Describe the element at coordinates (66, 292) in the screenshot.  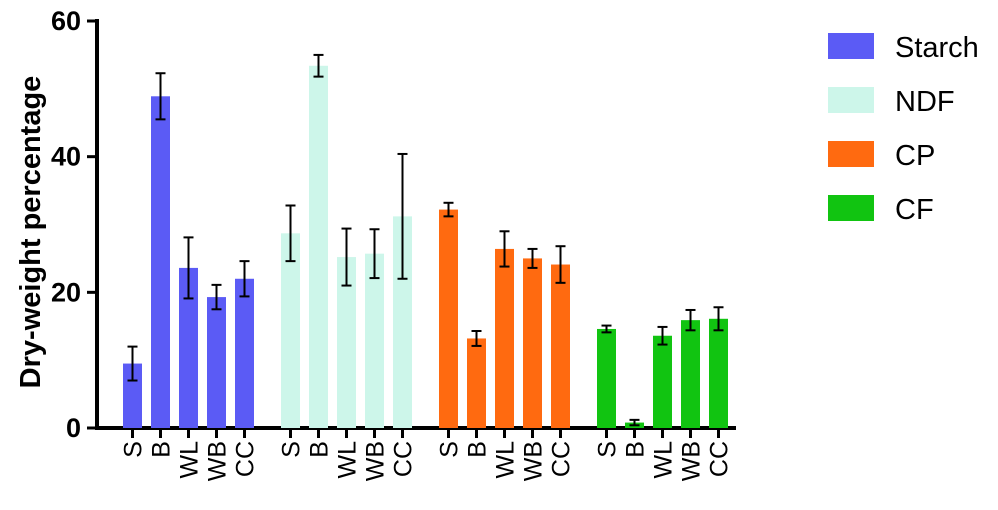
I see `y-tick-label: 20` at that location.